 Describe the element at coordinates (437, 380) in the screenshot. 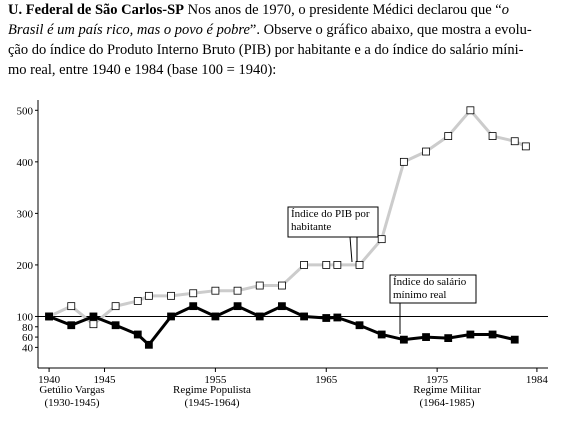

I see `x-tick-label: 1975` at that location.